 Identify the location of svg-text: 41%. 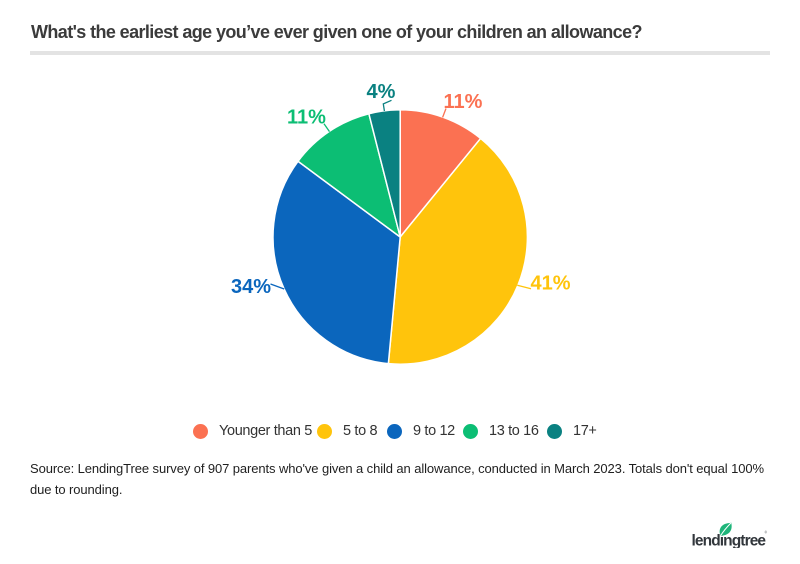
(550, 284).